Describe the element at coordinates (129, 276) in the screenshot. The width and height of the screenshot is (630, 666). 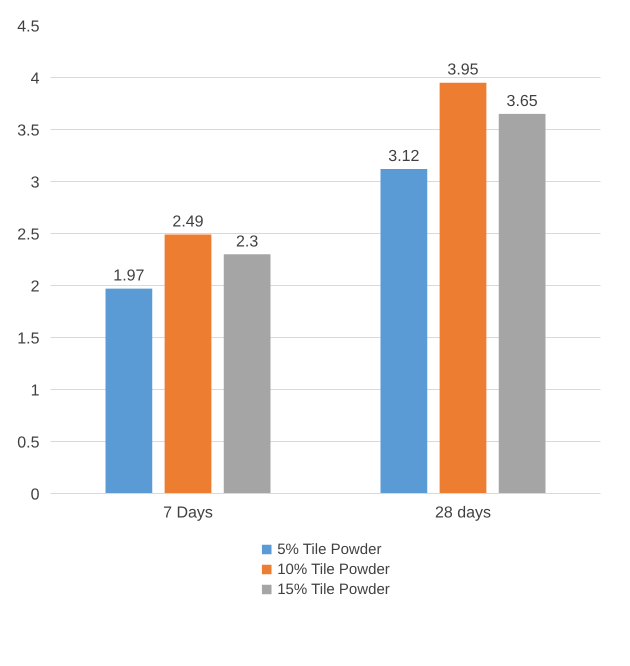
I see `data-label: 1.97` at that location.